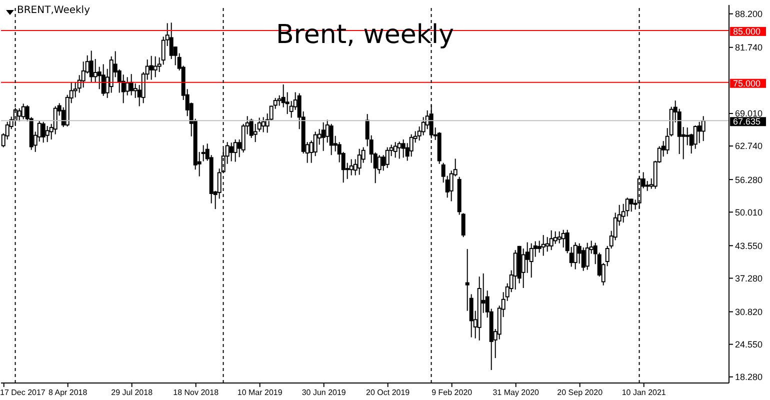  I want to click on y-tick-label: 69.010, so click(749, 113).